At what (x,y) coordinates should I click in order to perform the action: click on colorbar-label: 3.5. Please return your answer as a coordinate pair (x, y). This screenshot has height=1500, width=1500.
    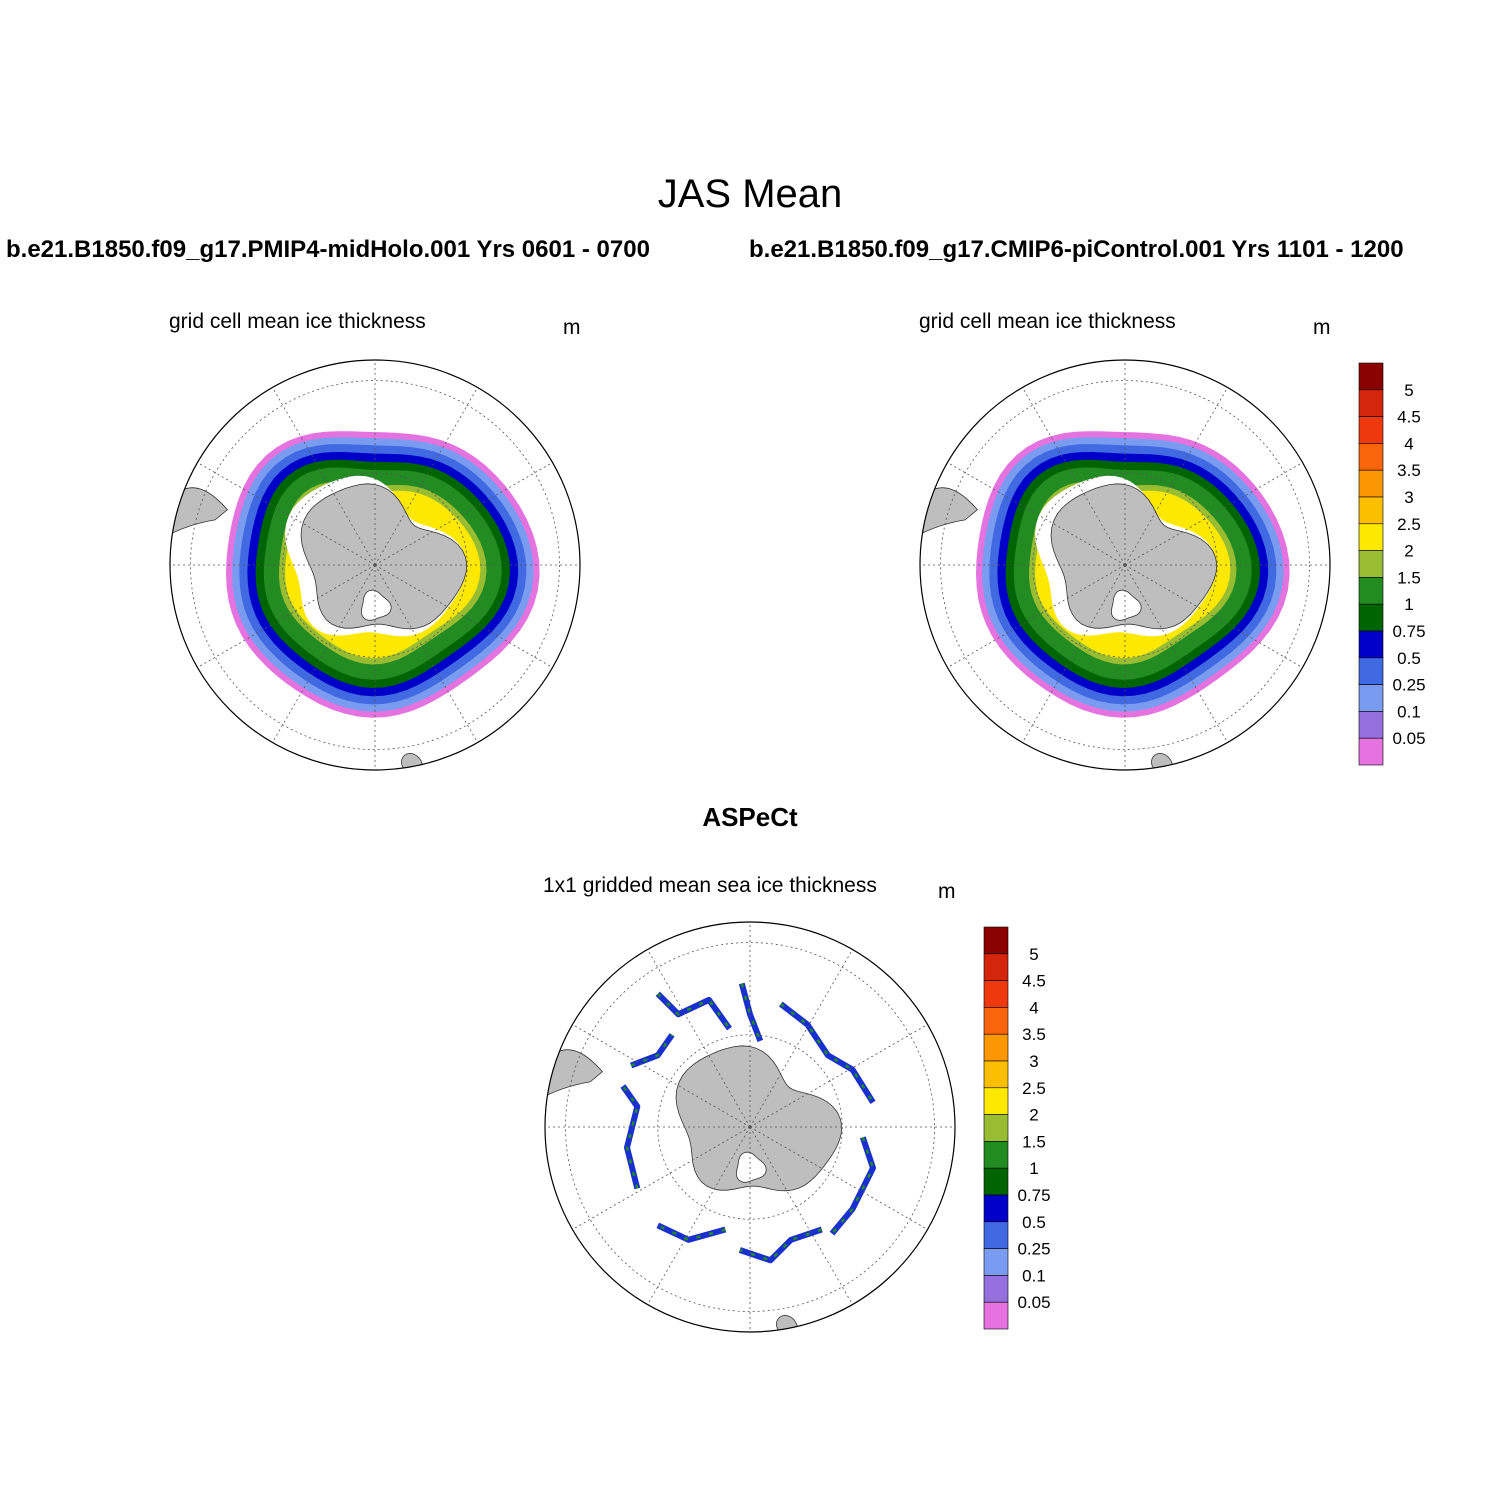
    Looking at the image, I should click on (1034, 1034).